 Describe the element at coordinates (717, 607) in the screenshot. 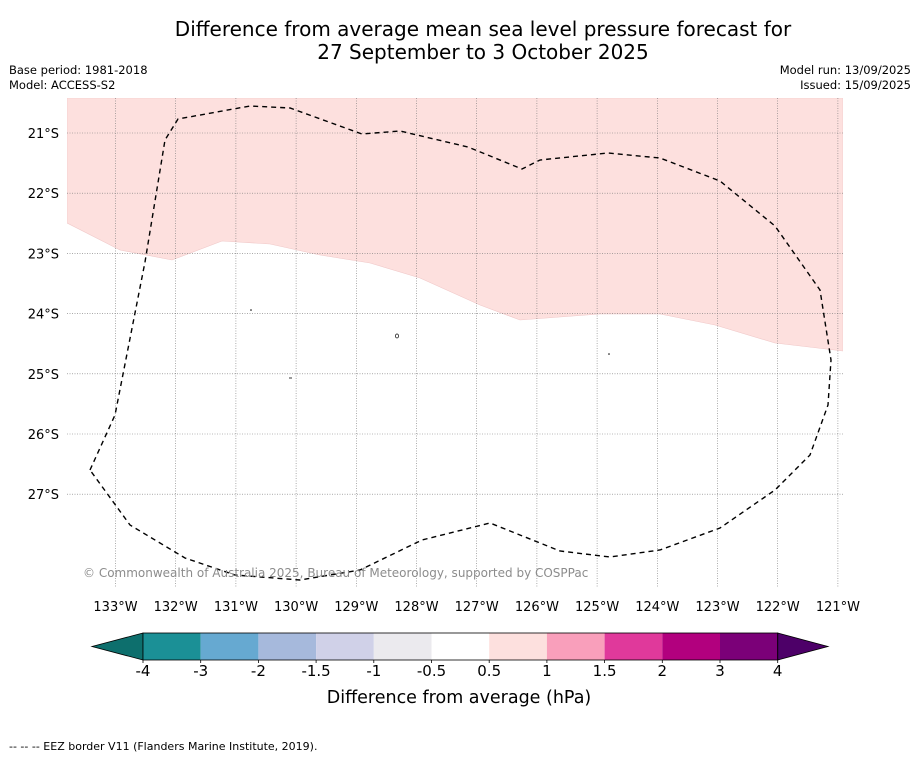

I see `longitude-label: 123°W` at that location.